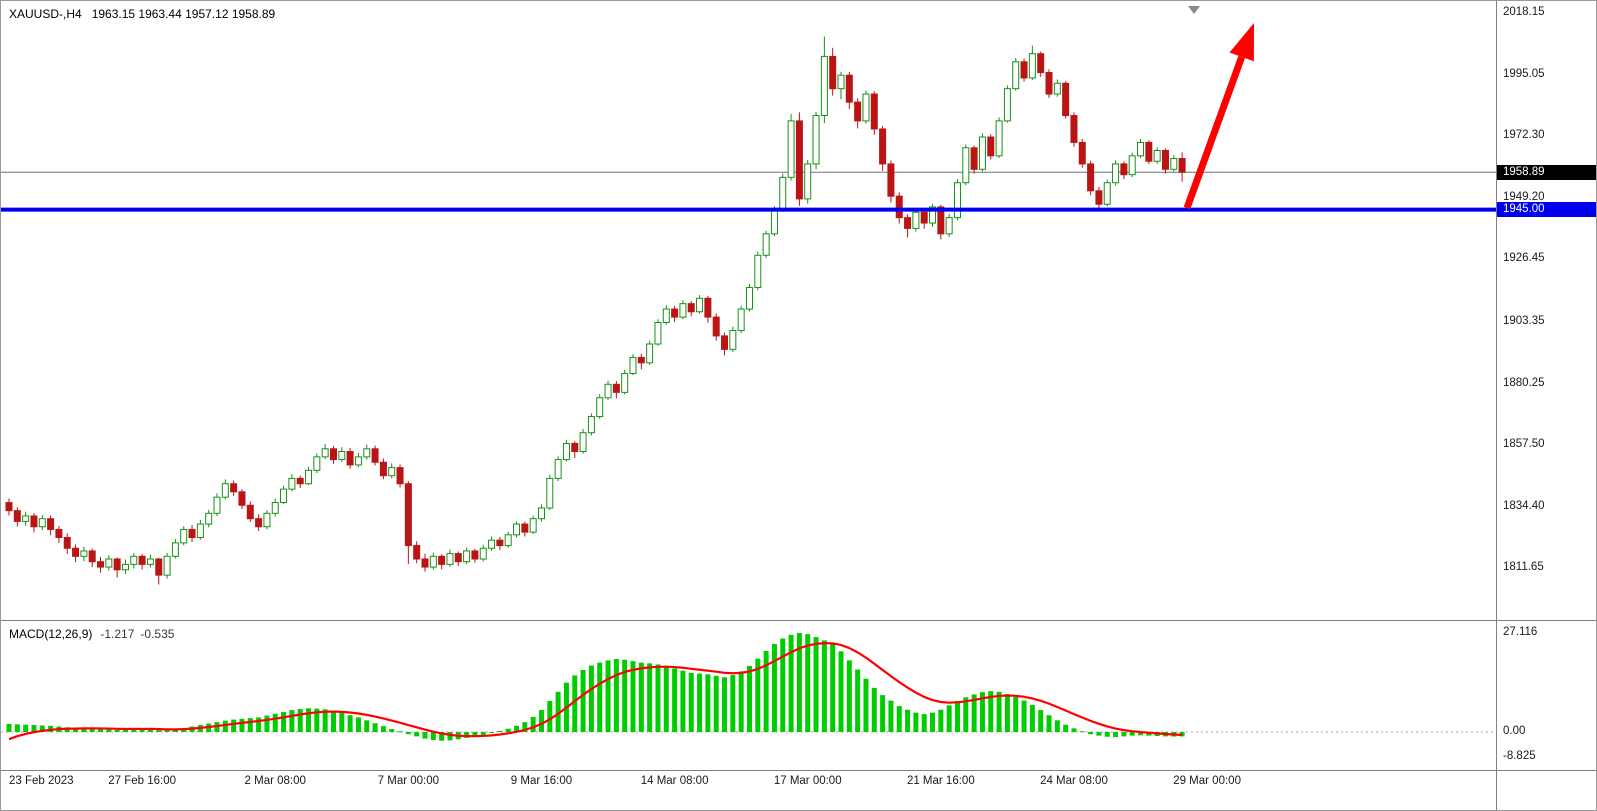 Image resolution: width=1597 pixels, height=811 pixels. What do you see at coordinates (157, 634) in the screenshot?
I see `macd-signal-value: -0.535` at bounding box center [157, 634].